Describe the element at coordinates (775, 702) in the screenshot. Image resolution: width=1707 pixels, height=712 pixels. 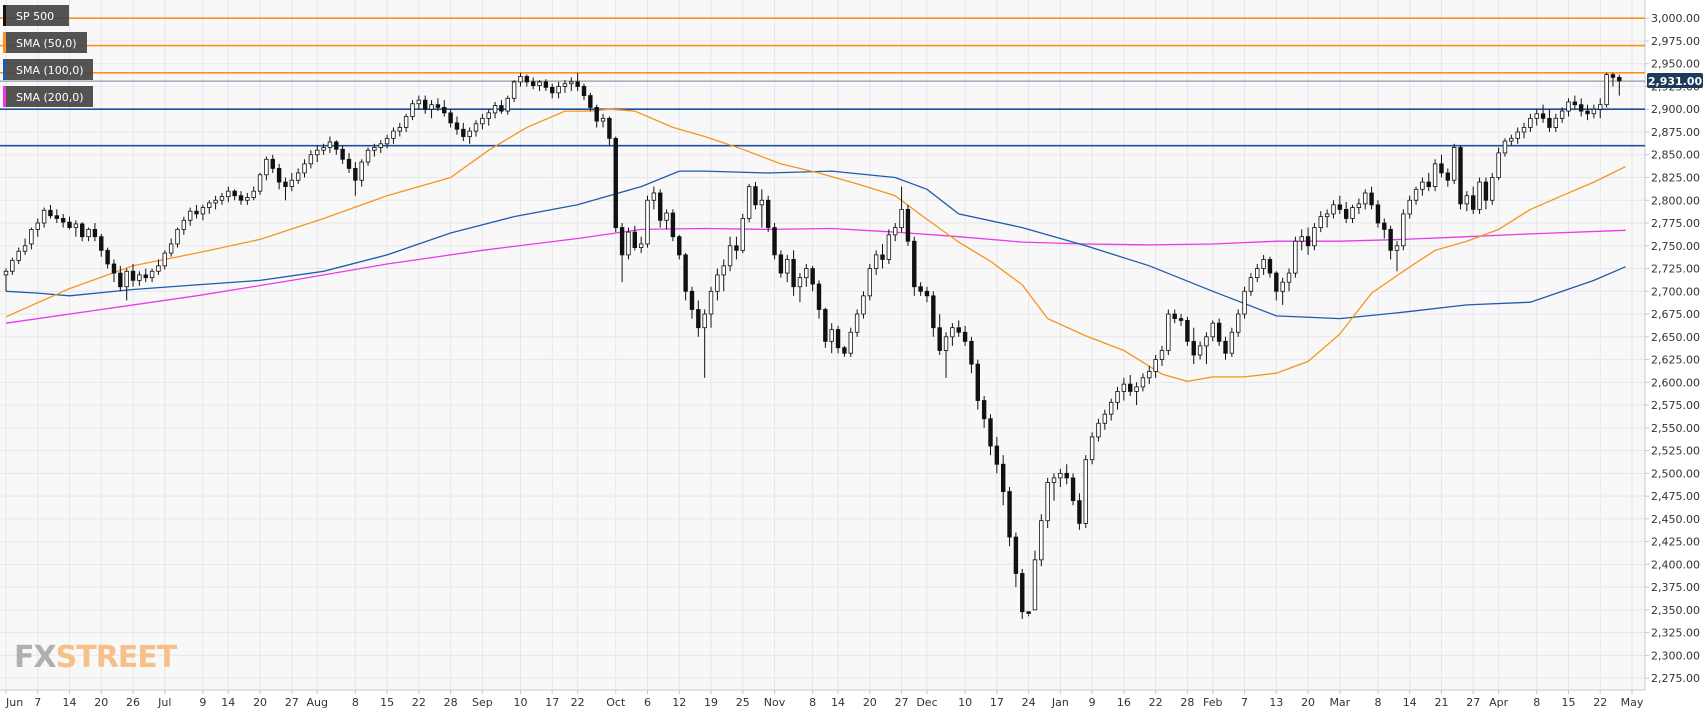
I see `x-tick-label: Nov` at that location.